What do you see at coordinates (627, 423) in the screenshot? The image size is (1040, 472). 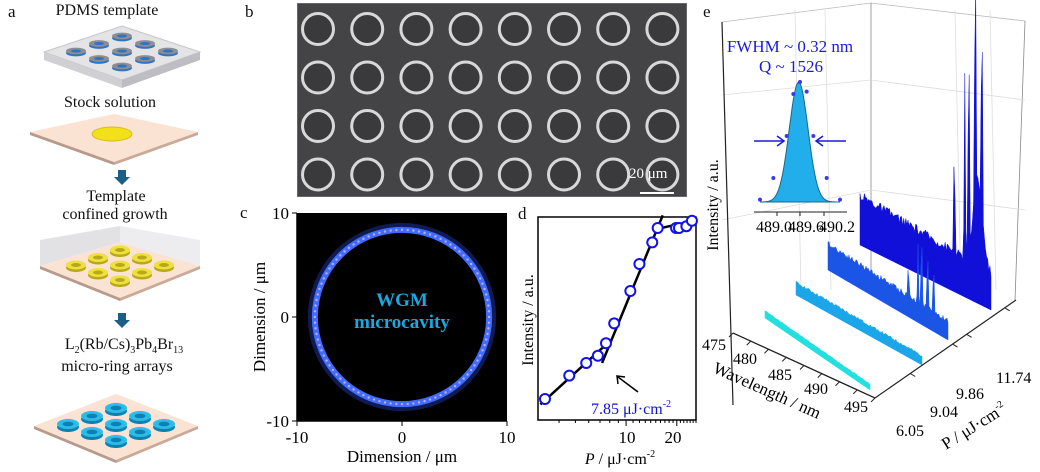 I see `x-ticks` at bounding box center [627, 423].